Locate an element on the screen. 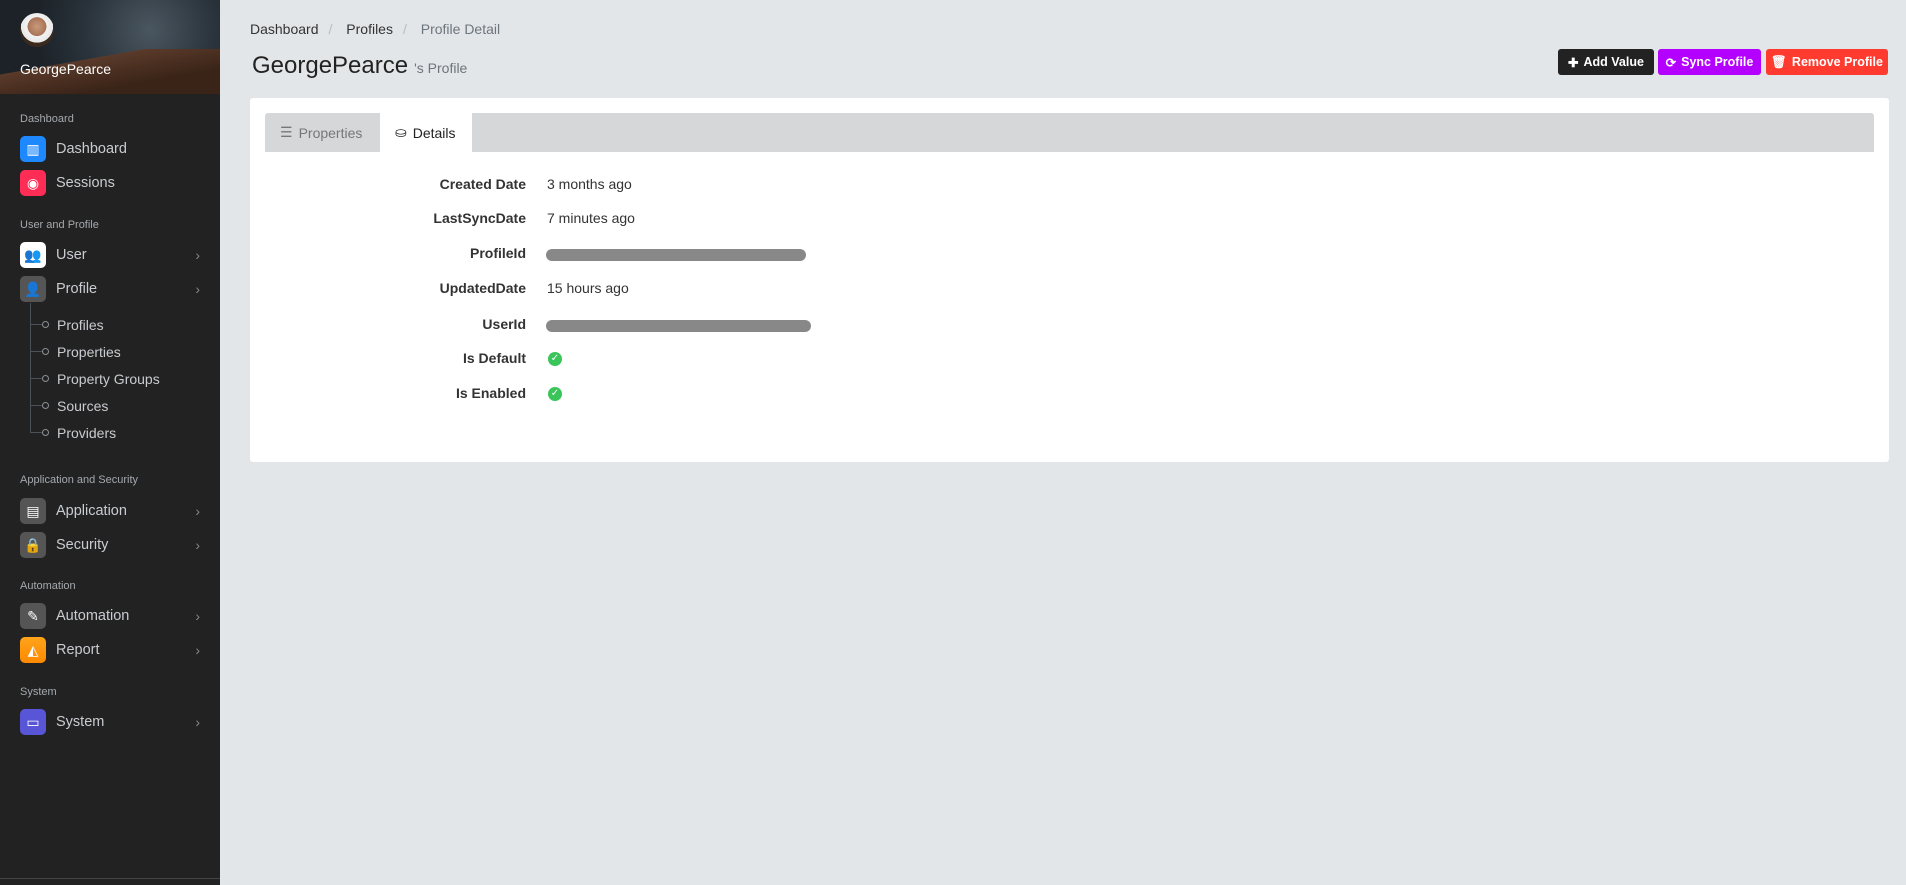 The image size is (1906, 885). list-icon: ☰ is located at coordinates (286, 132).